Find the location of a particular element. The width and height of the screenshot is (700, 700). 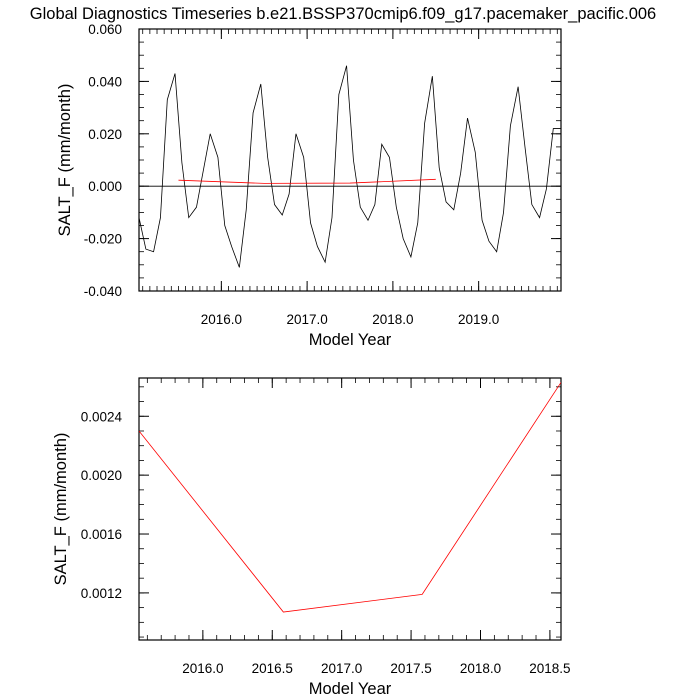

x-tick-label: 2019.0 is located at coordinates (478, 319).